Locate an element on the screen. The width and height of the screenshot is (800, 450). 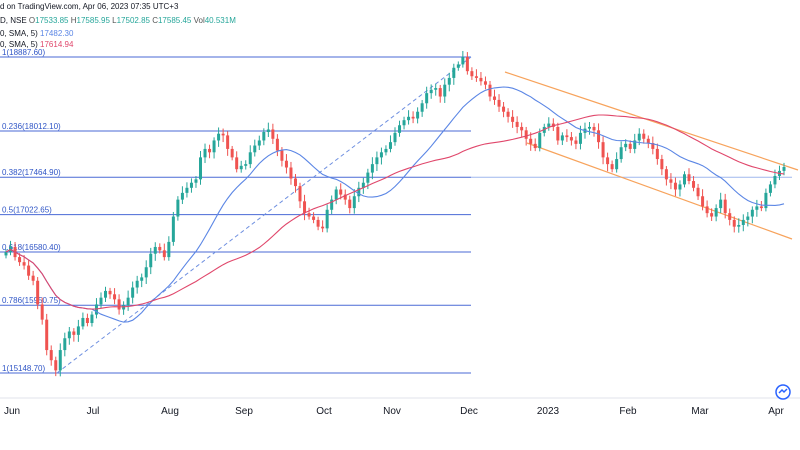
close-value: 17585.45 is located at coordinates (174, 20).